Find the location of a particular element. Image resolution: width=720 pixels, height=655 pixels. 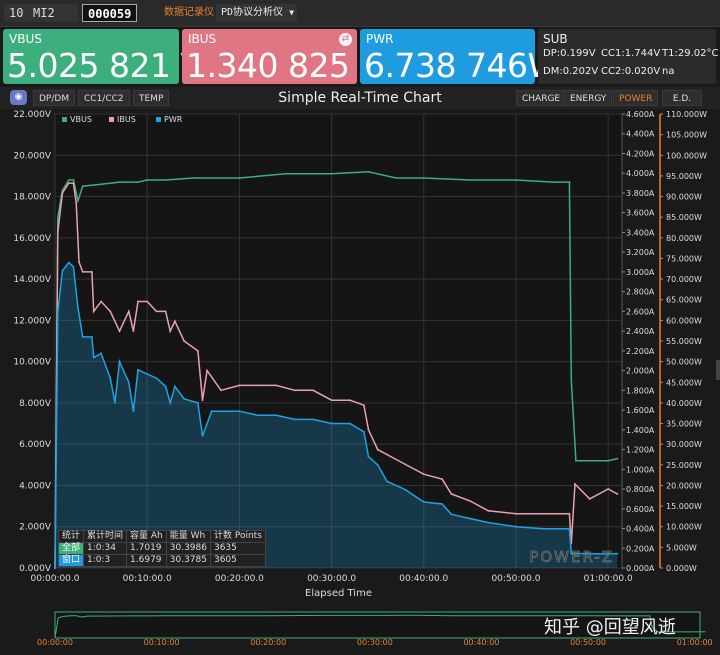

y-mid-tick-label: 1.800A is located at coordinates (640, 390).